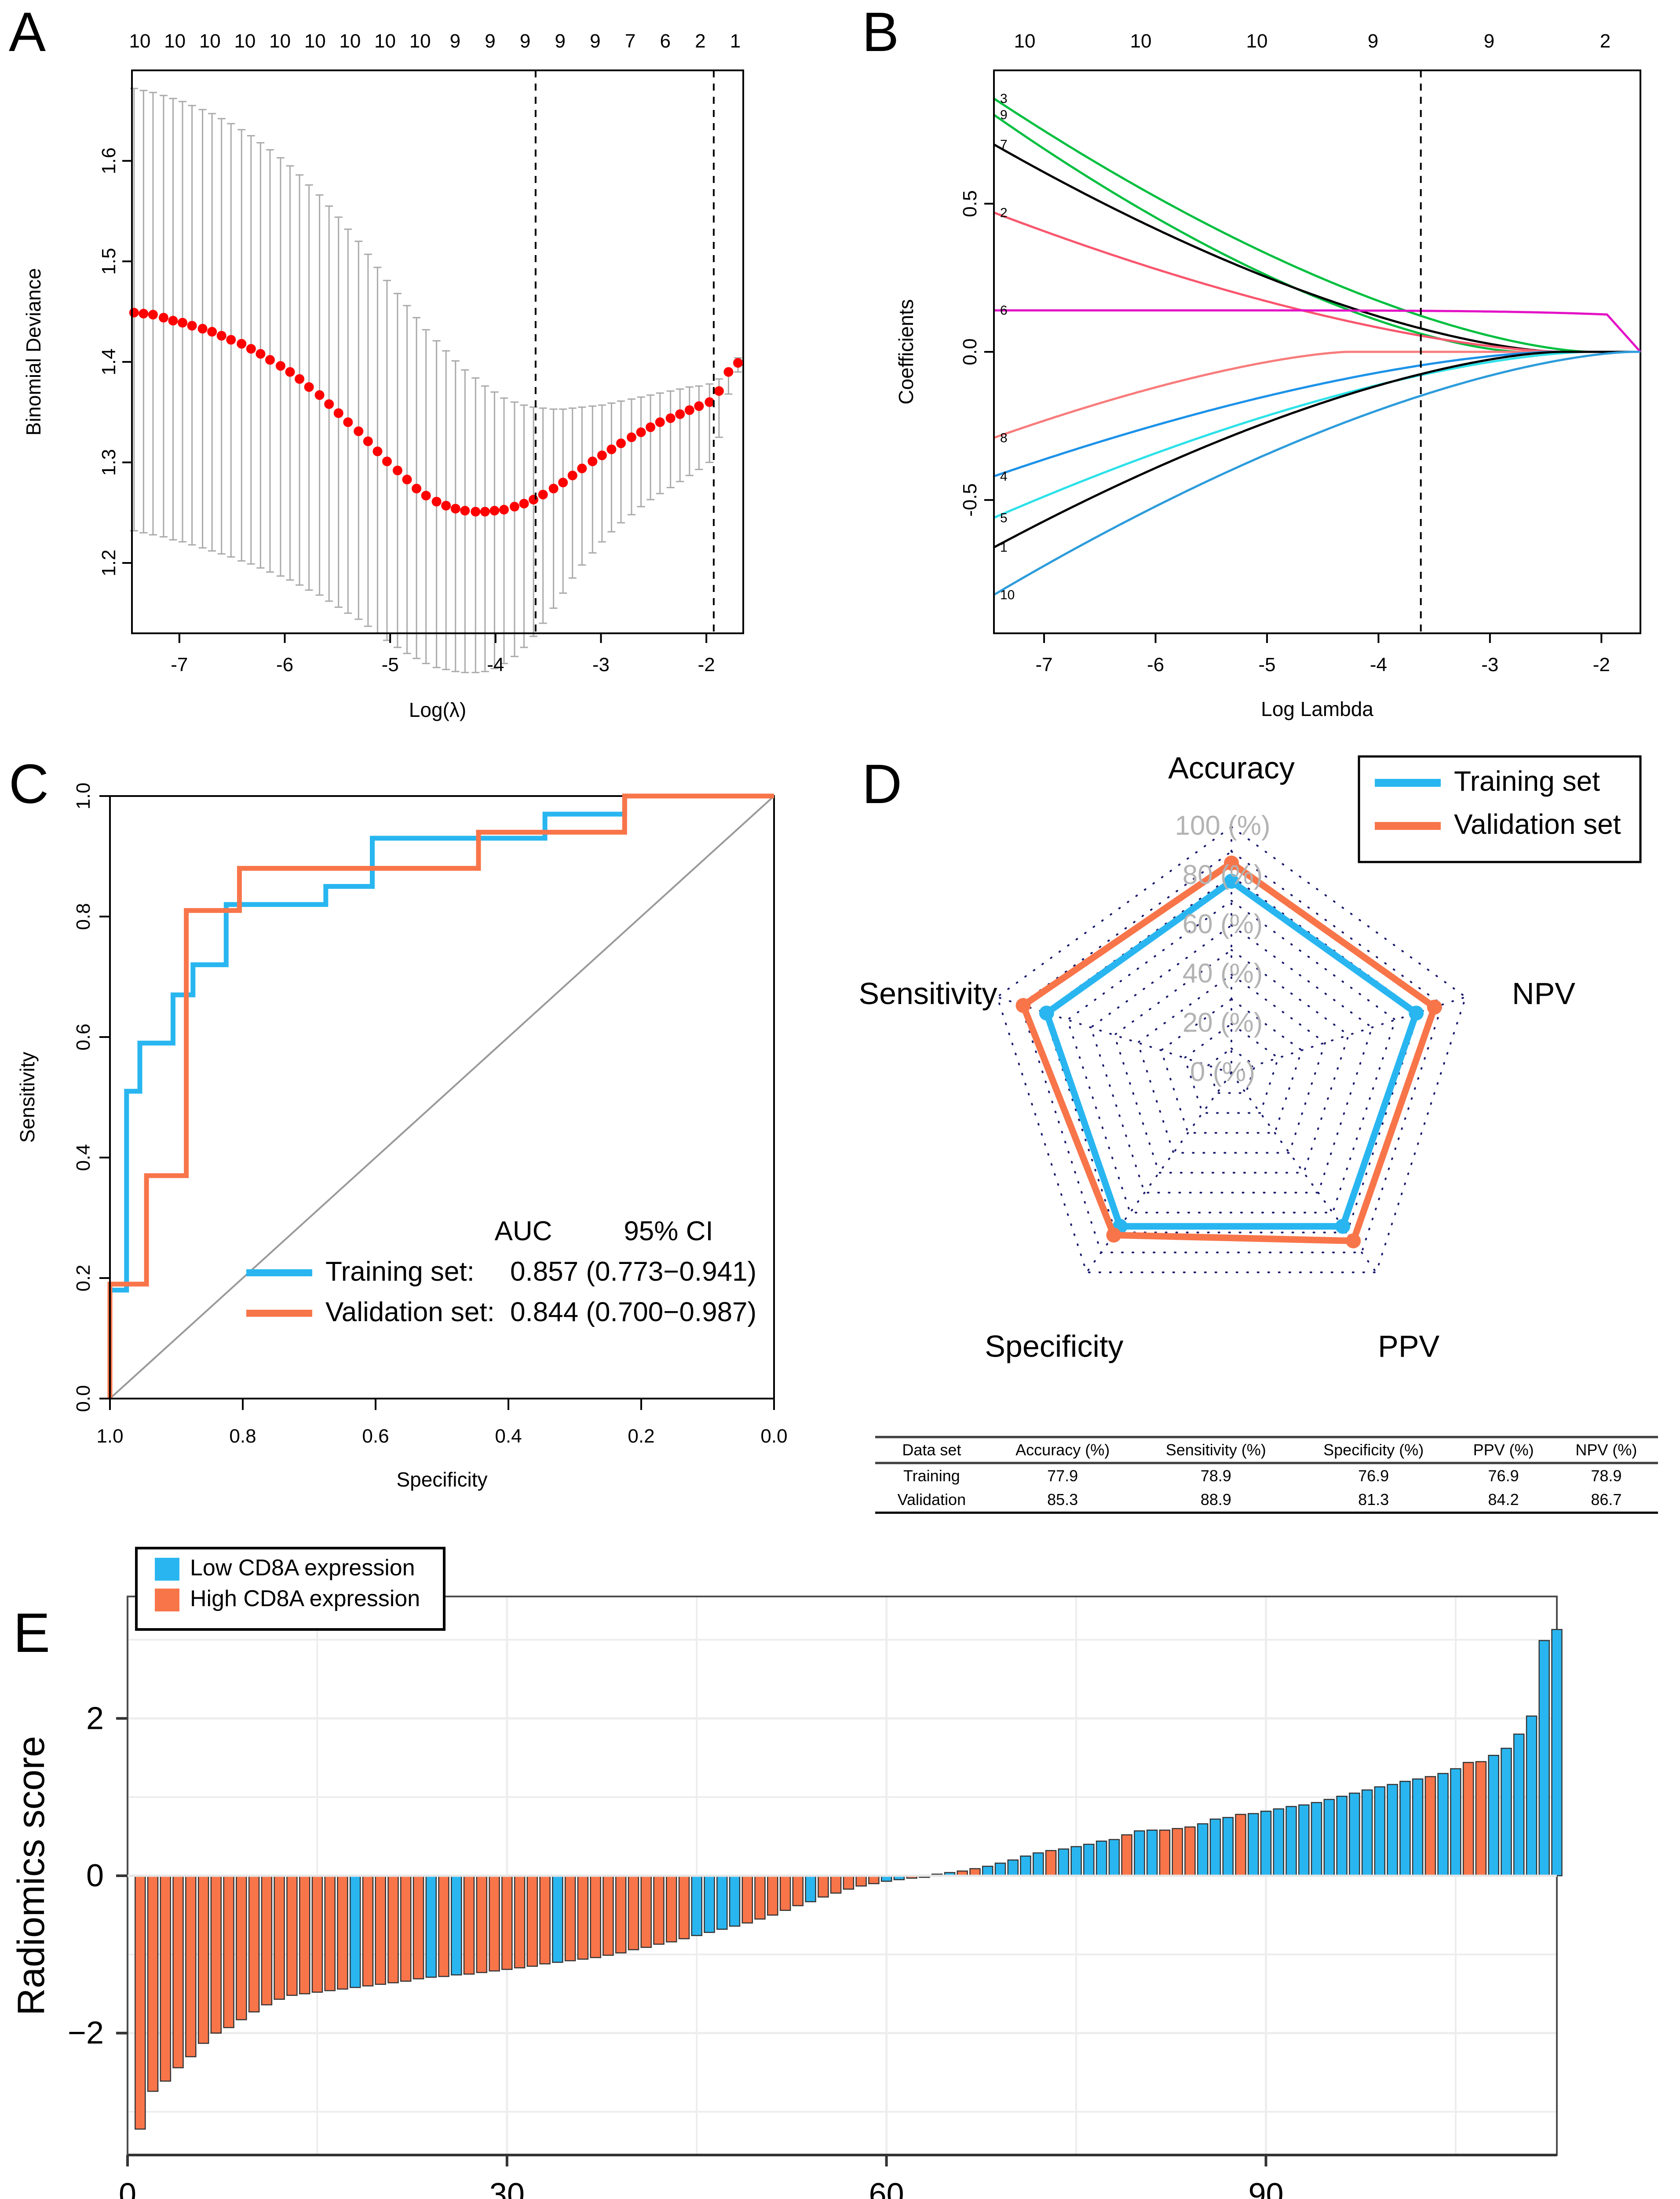  I want to click on y-tick-label: 2, so click(95, 1718).